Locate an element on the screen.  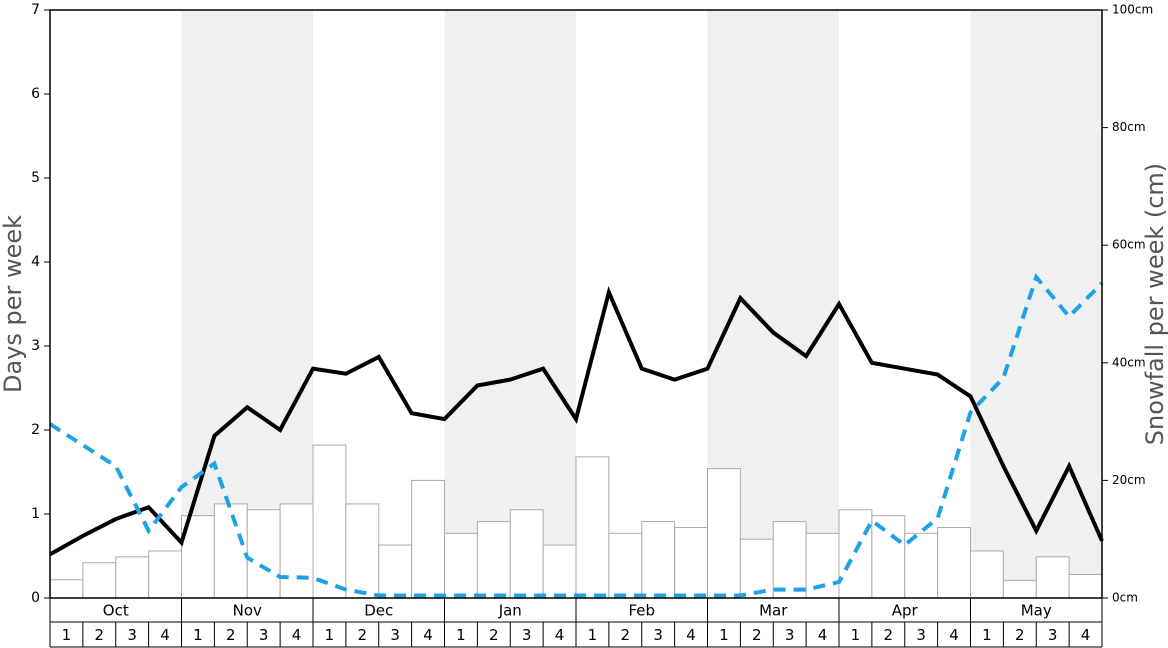
y-tick-label: 6 is located at coordinates (35, 94).